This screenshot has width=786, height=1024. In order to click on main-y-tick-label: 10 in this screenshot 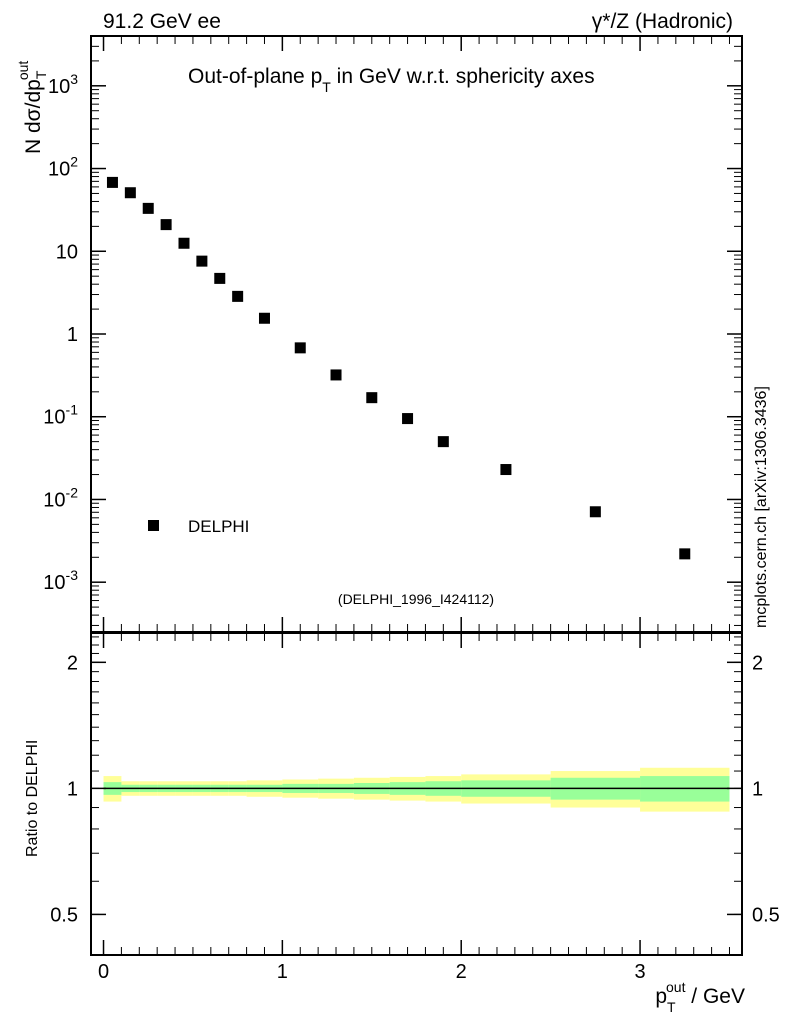, I will do `click(67, 252)`.